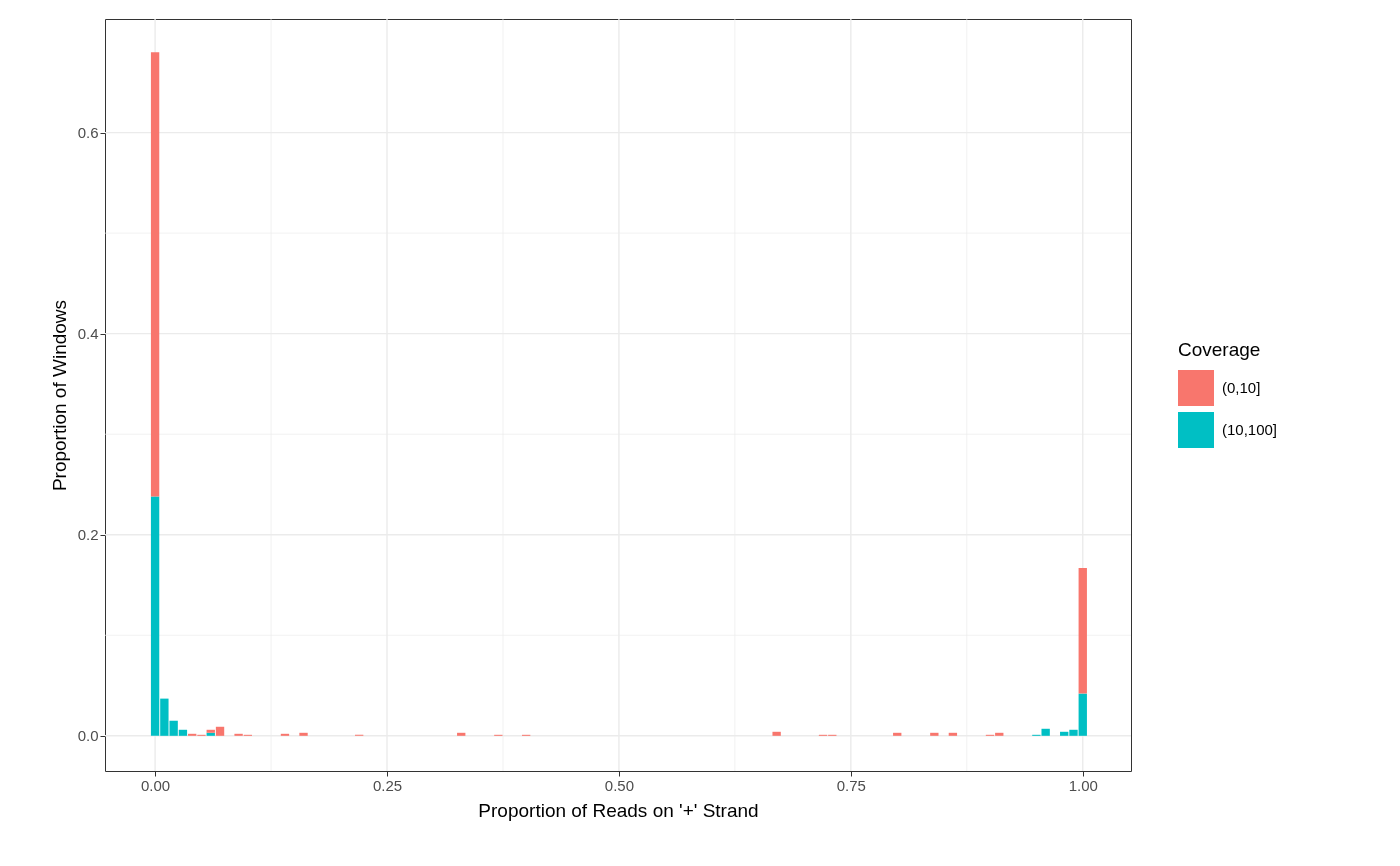 Image resolution: width=1400 pixels, height=866 pixels. What do you see at coordinates (619, 785) in the screenshot?
I see `x-tick-label: 0.50` at bounding box center [619, 785].